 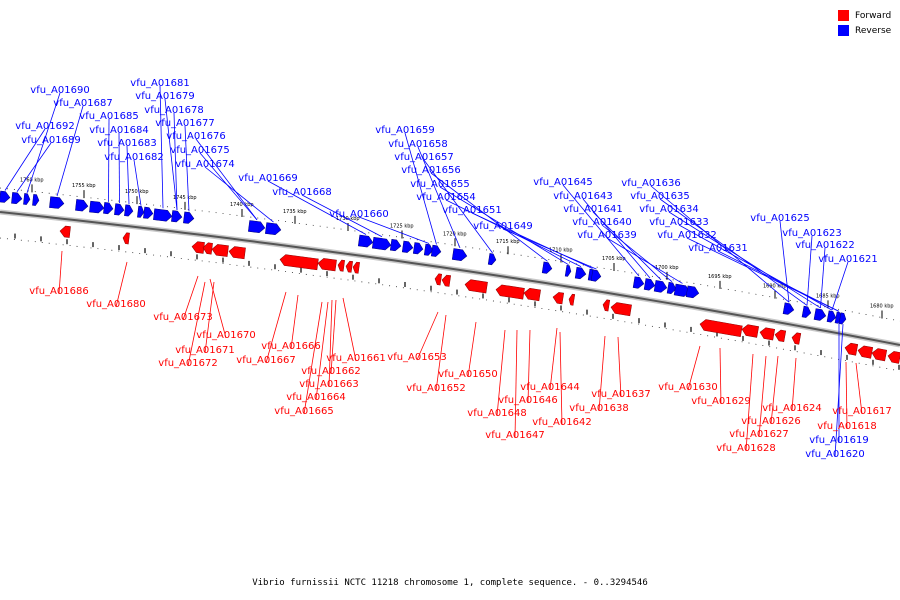 I want to click on forward-gene-label: vfu_A01666, so click(x=290, y=346).